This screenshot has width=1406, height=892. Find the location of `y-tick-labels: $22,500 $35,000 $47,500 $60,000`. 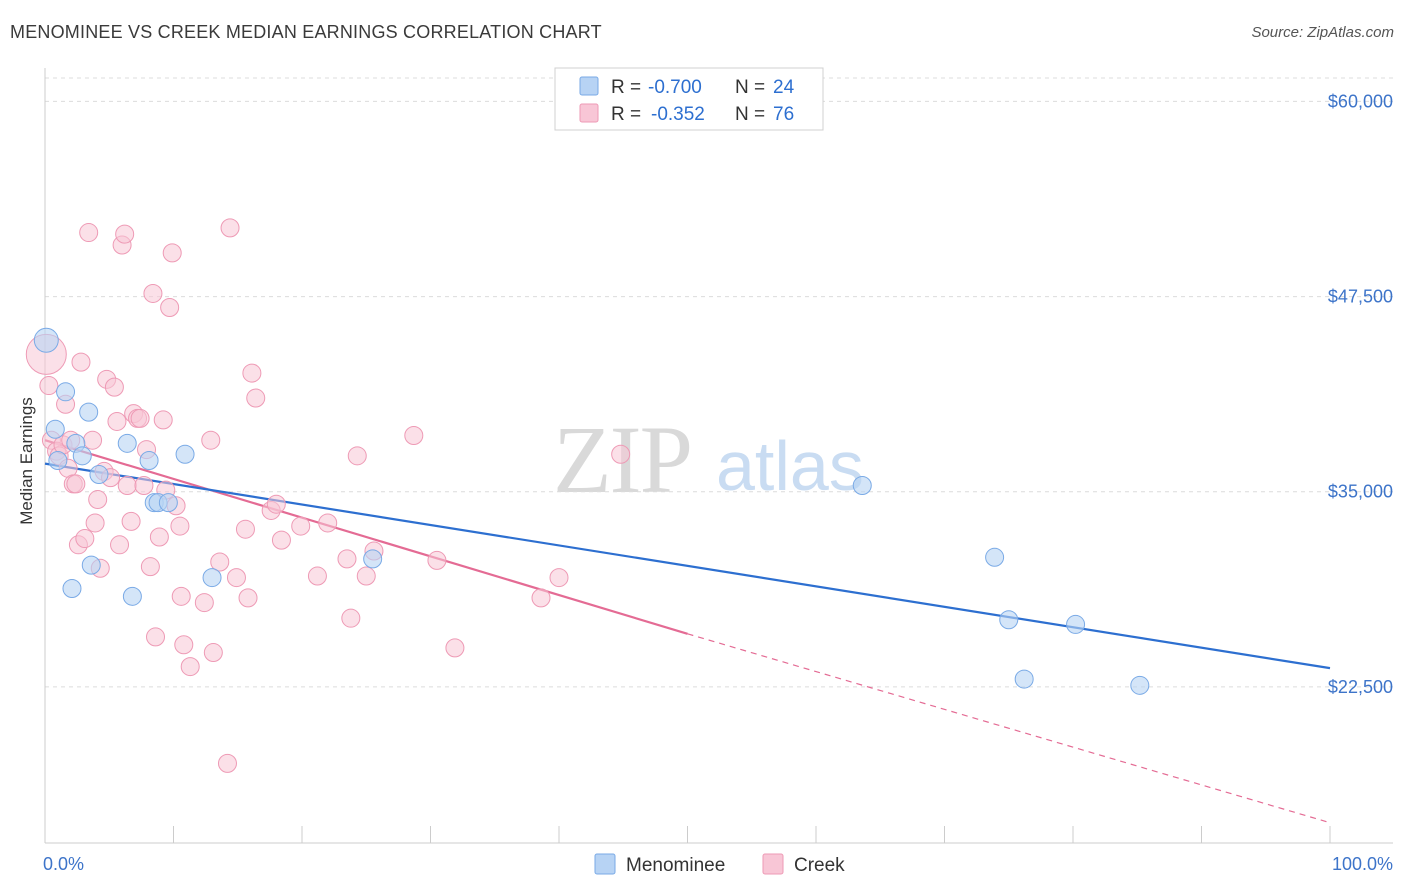

y-tick-labels: $22,500 $35,000 $47,500 $60,000 is located at coordinates (1360, 393).